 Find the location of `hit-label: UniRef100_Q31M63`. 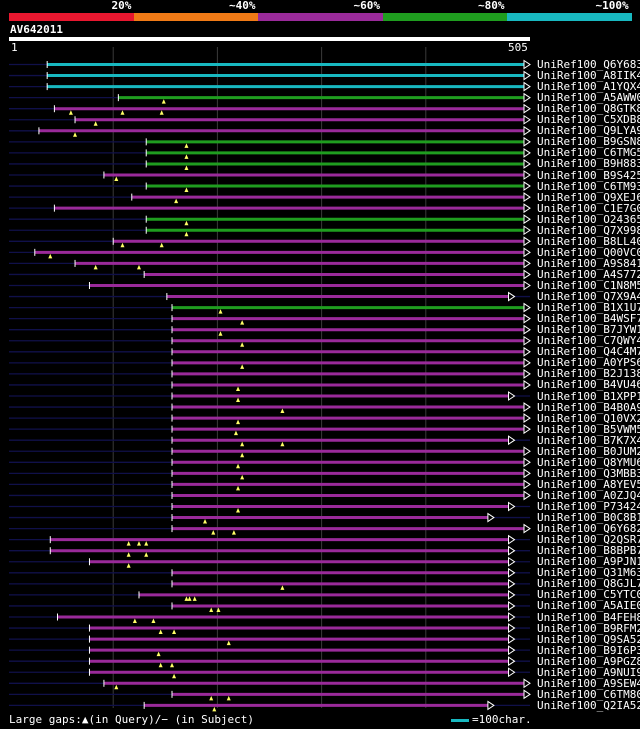

hit-label: UniRef100_Q31M63 is located at coordinates (588, 573).